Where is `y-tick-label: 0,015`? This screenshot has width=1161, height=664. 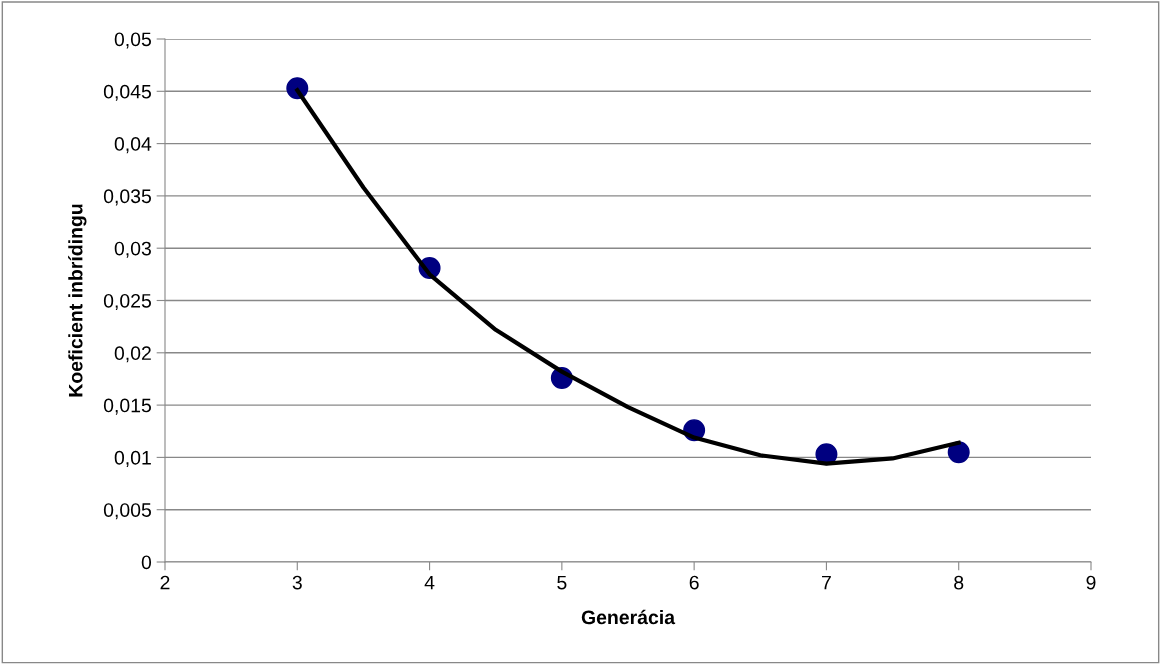
y-tick-label: 0,015 is located at coordinates (127, 406).